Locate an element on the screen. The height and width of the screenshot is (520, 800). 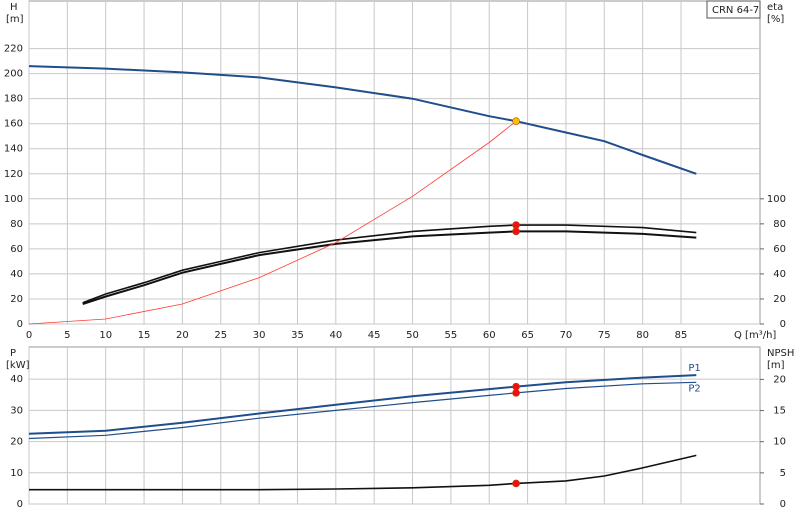
x-tick-label: 15 is located at coordinates (144, 335).